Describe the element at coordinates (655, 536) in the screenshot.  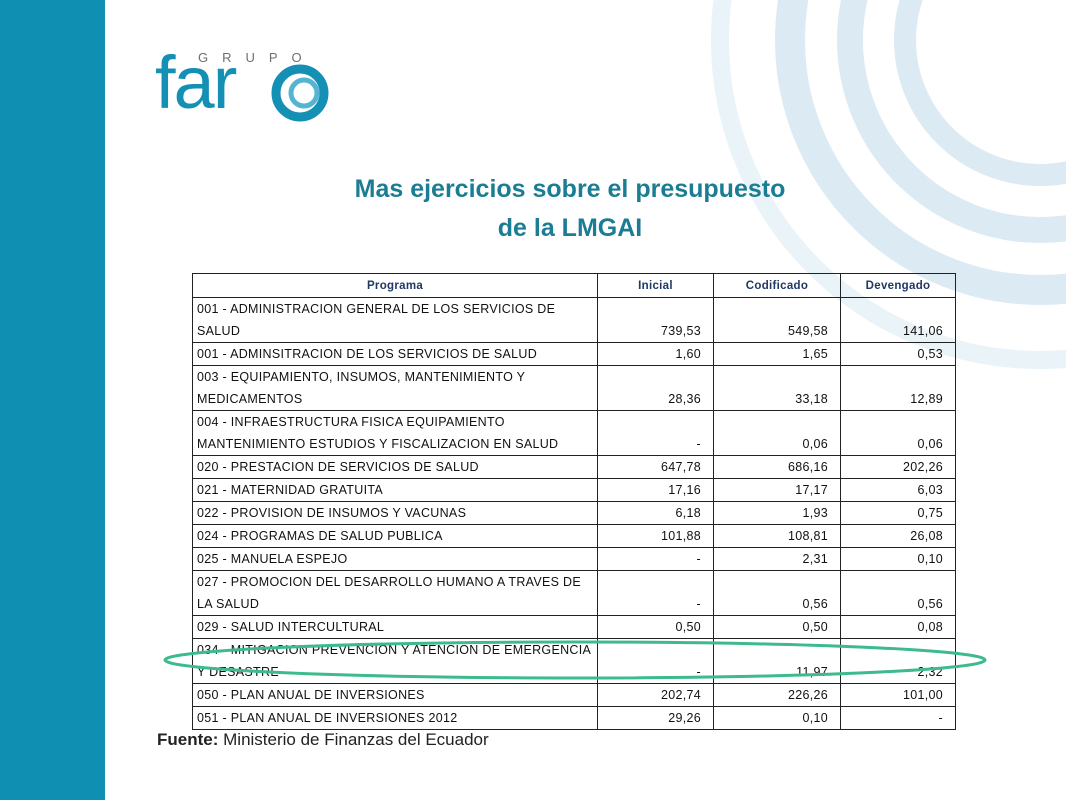
I see `value-cell: 101,88` at that location.